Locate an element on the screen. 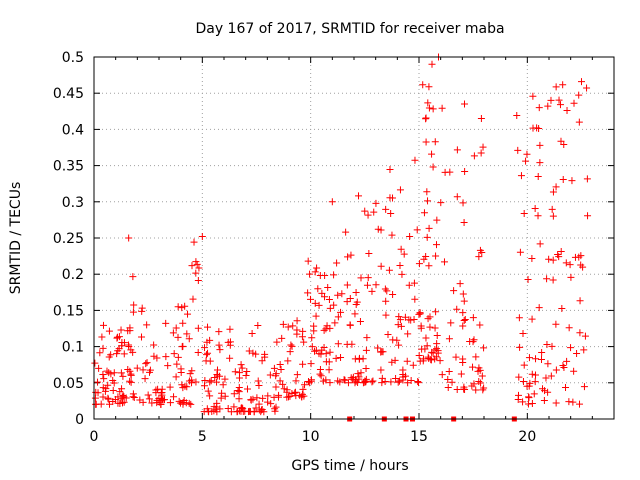 Image resolution: width=640 pixels, height=480 pixels. x-tick-label: 10 is located at coordinates (311, 437).